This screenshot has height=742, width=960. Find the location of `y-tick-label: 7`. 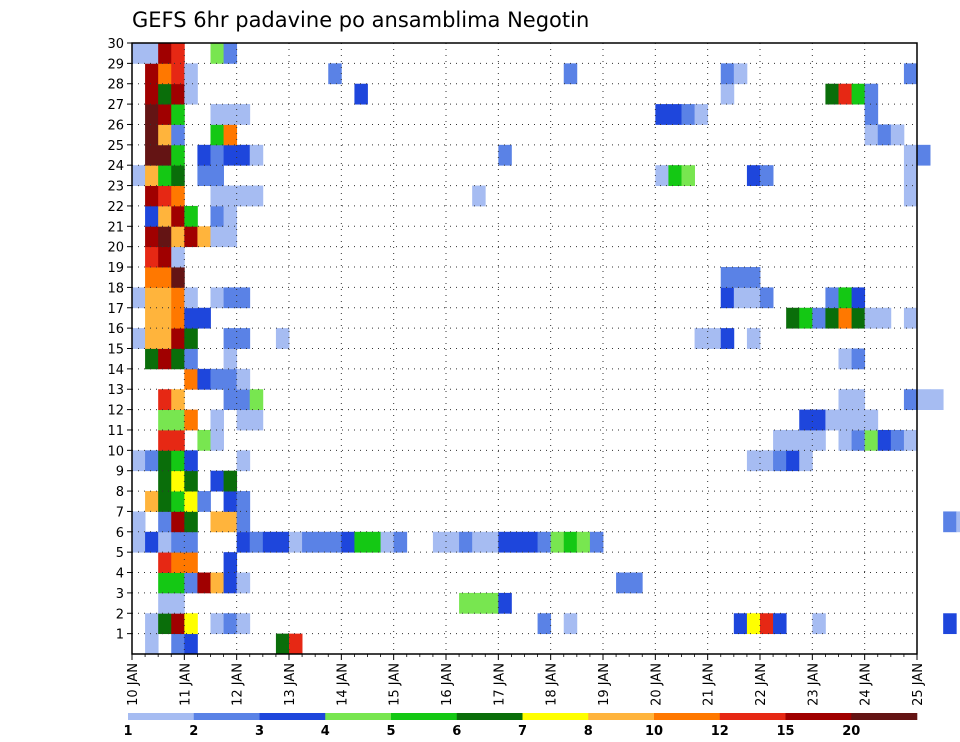

y-tick-label: 7 is located at coordinates (120, 512).